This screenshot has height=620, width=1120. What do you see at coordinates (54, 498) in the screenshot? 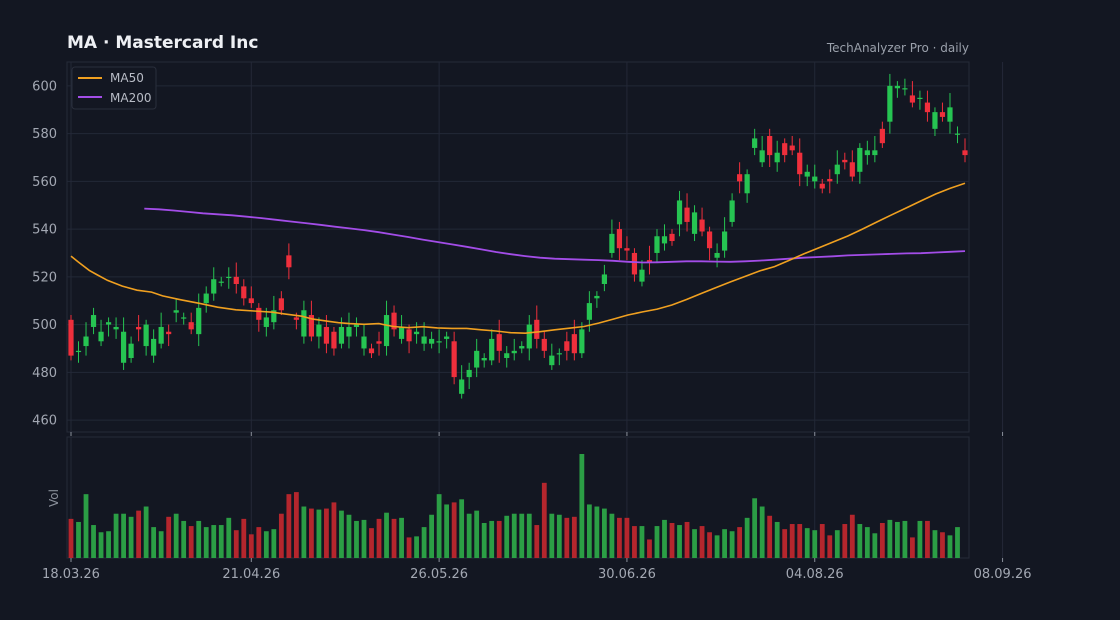
I see `volume-axis-label: Vol` at bounding box center [54, 498].